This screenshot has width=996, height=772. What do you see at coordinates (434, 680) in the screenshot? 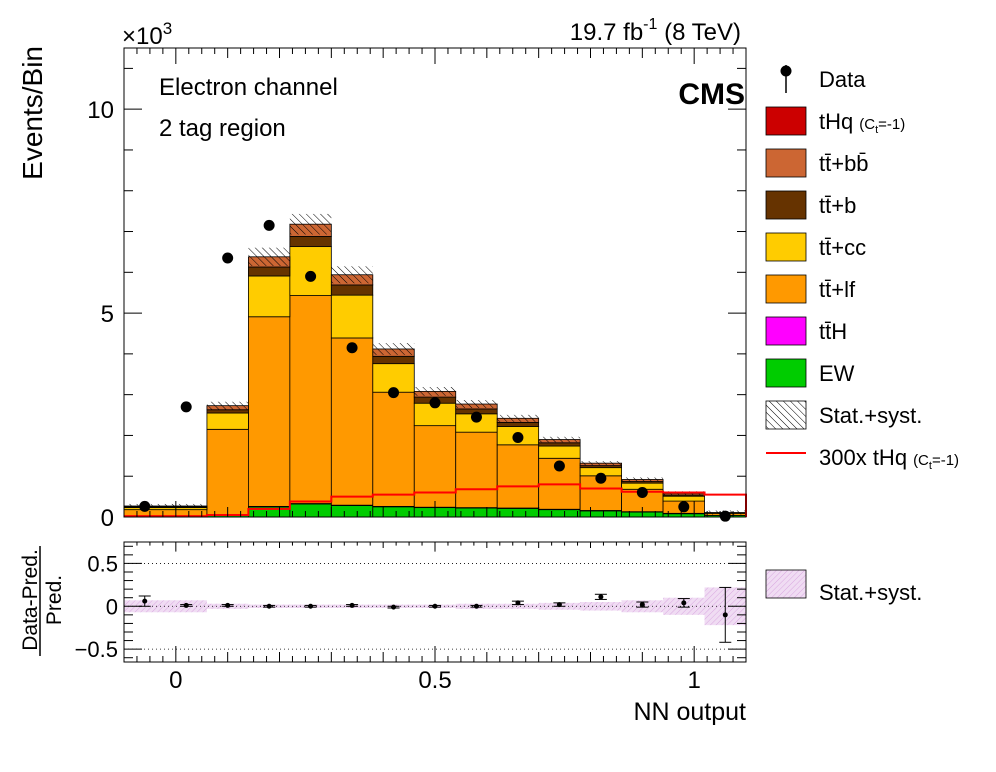
I see `x-tick-label: 0.5` at bounding box center [434, 680].